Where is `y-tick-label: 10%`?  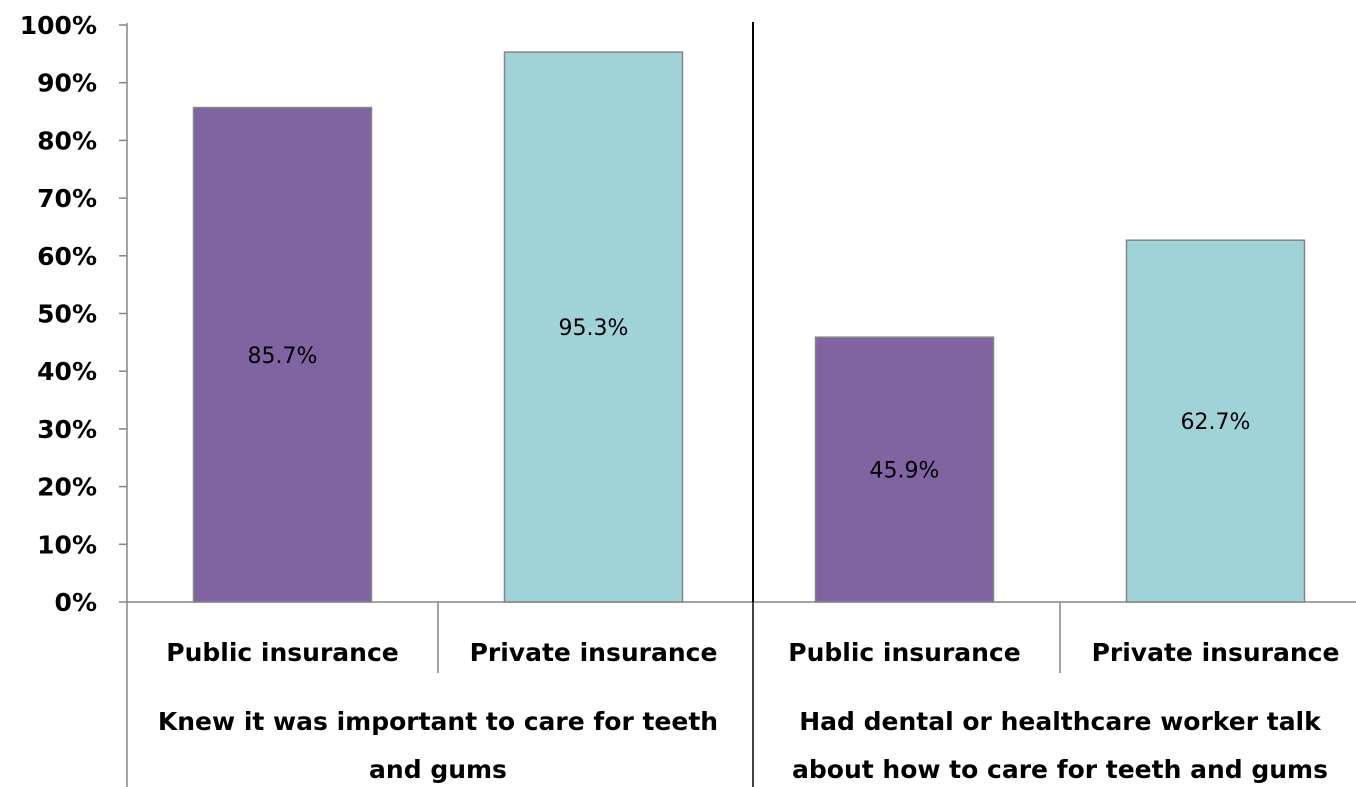 y-tick-label: 10% is located at coordinates (67, 544).